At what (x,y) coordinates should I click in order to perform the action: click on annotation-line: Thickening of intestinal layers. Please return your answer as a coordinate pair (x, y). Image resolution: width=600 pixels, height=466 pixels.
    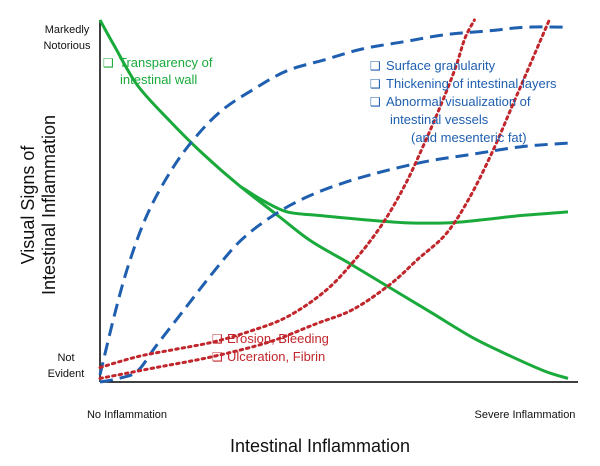
    Looking at the image, I should click on (471, 83).